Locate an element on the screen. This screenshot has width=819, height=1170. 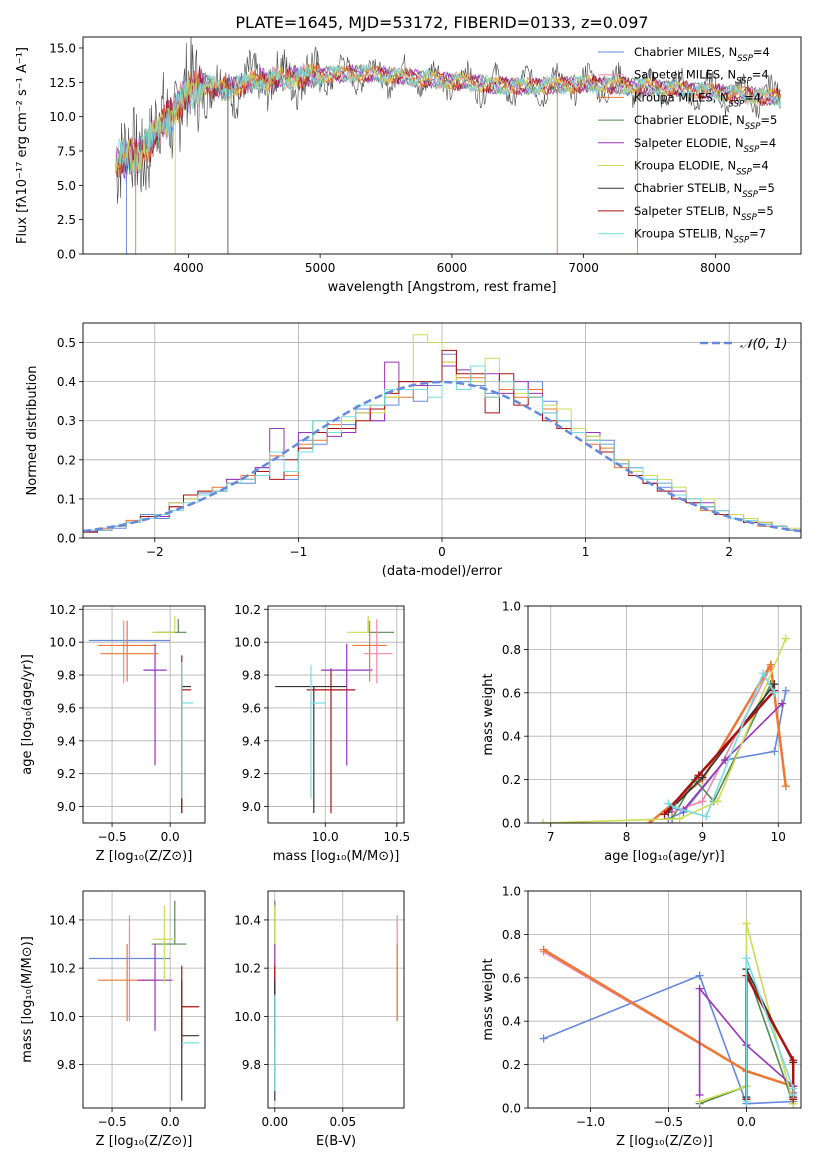
y-tick-label: 0.4 is located at coordinates (511, 1022).